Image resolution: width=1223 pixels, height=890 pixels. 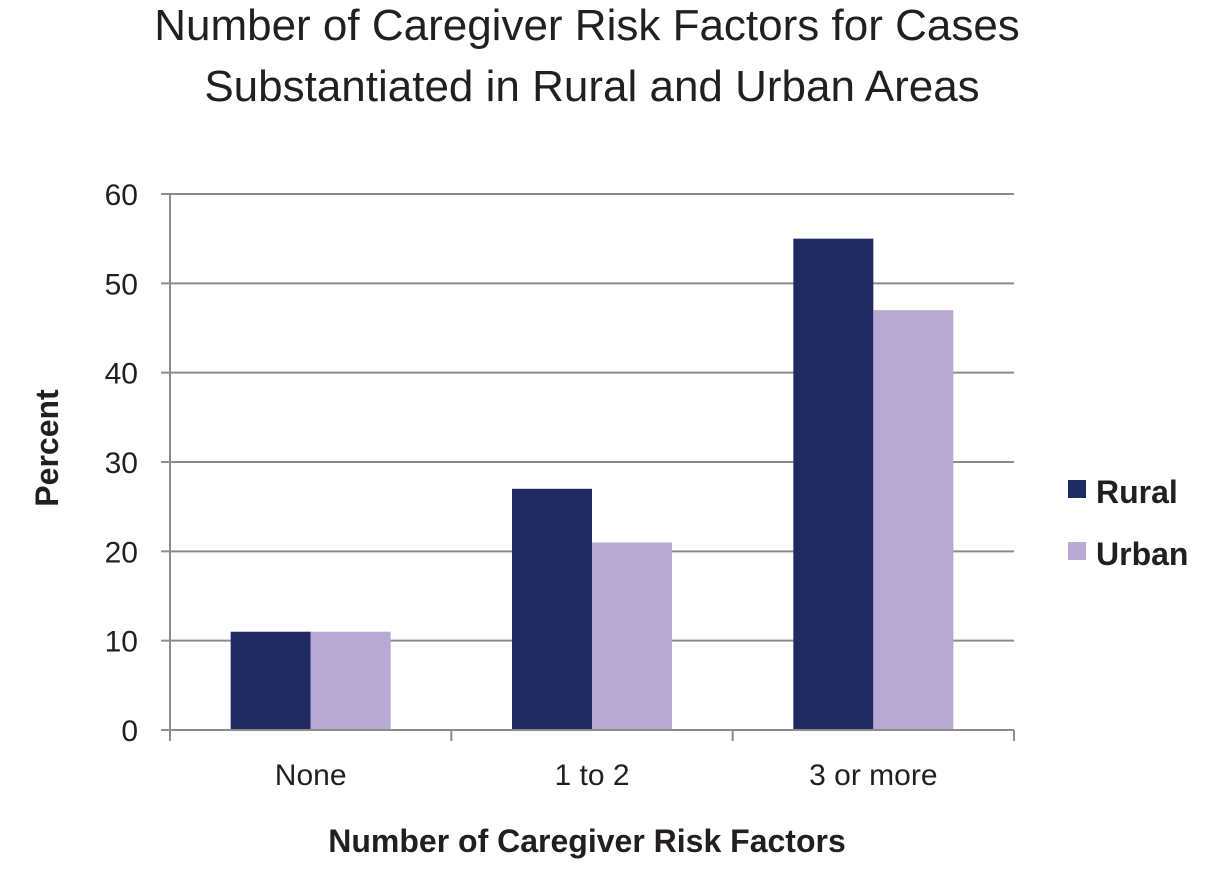 What do you see at coordinates (121, 374) in the screenshot?
I see `y-tick-label: 40` at bounding box center [121, 374].